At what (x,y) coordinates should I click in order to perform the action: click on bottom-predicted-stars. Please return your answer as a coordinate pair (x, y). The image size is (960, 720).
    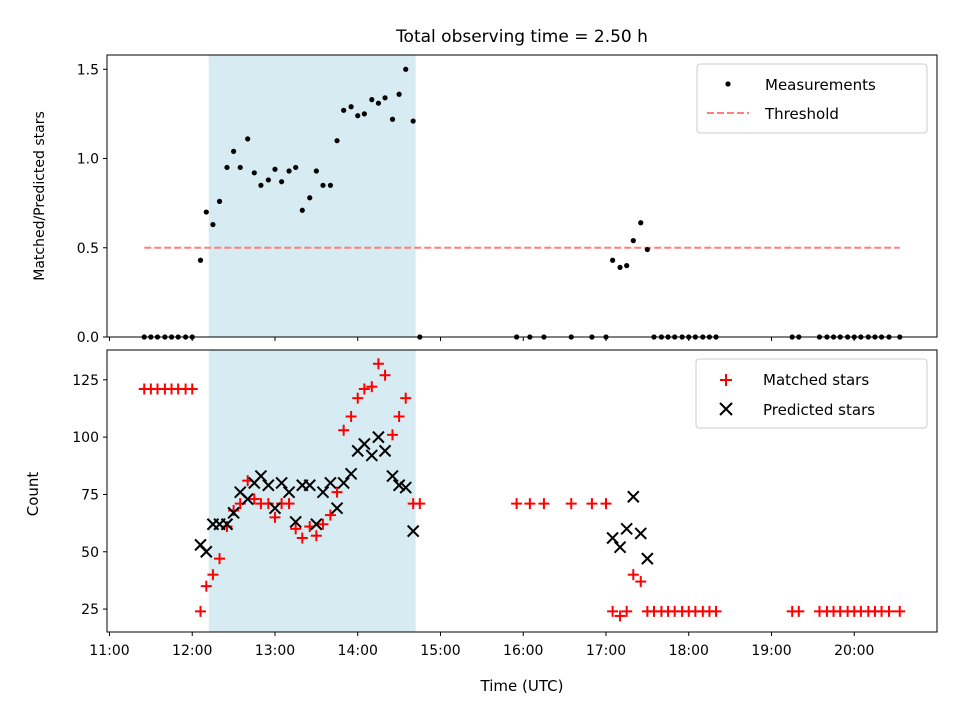
    Looking at the image, I should click on (424, 497).